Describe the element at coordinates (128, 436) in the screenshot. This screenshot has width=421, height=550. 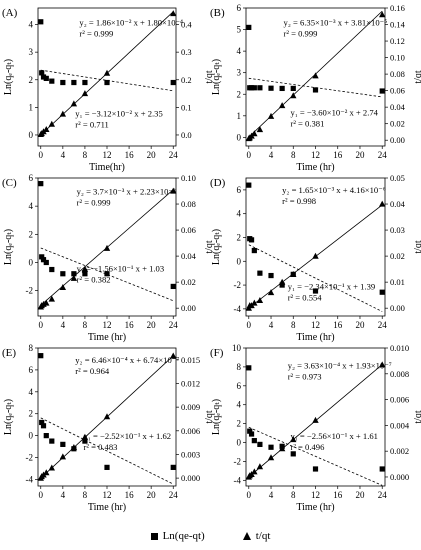
I see `fit-equation: y₁ = −2.52×10⁻¹ x + 1.62` at that location.